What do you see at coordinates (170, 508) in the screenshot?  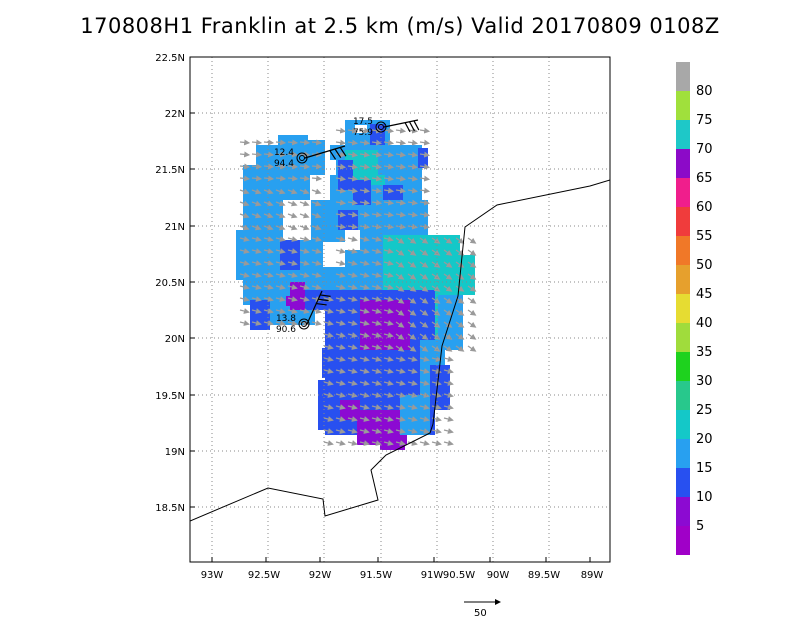 I see `lat-tick-label: 18.5N` at bounding box center [170, 508].